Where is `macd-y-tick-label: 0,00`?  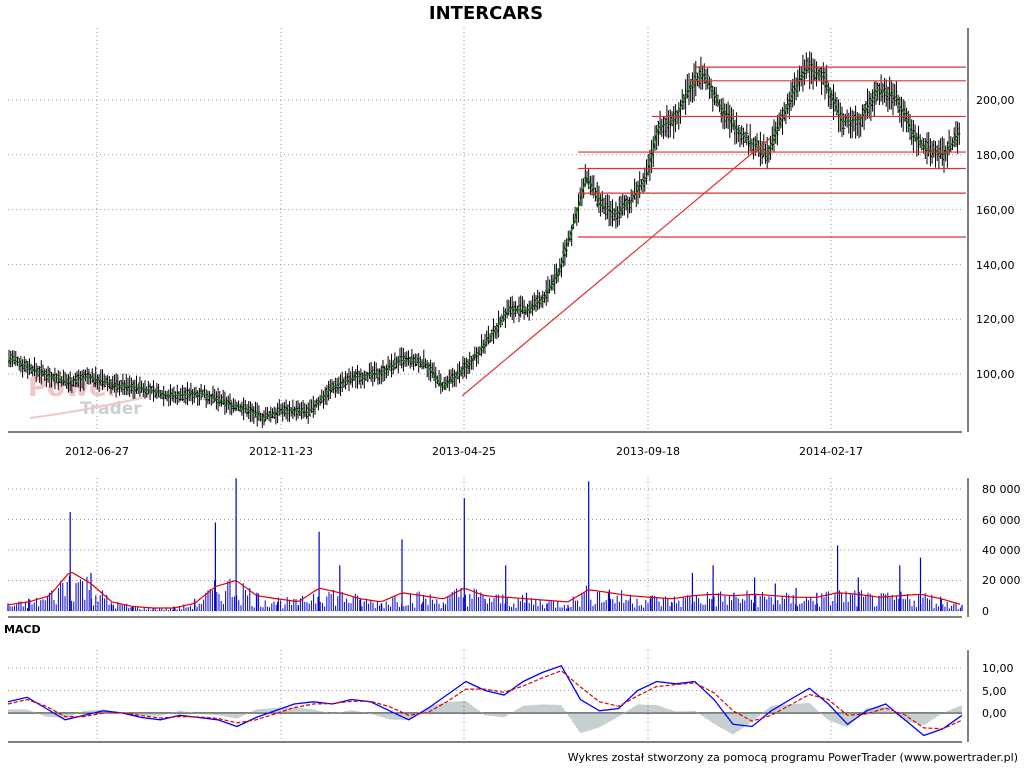
macd-y-tick-label: 0,00 is located at coordinates (994, 713).